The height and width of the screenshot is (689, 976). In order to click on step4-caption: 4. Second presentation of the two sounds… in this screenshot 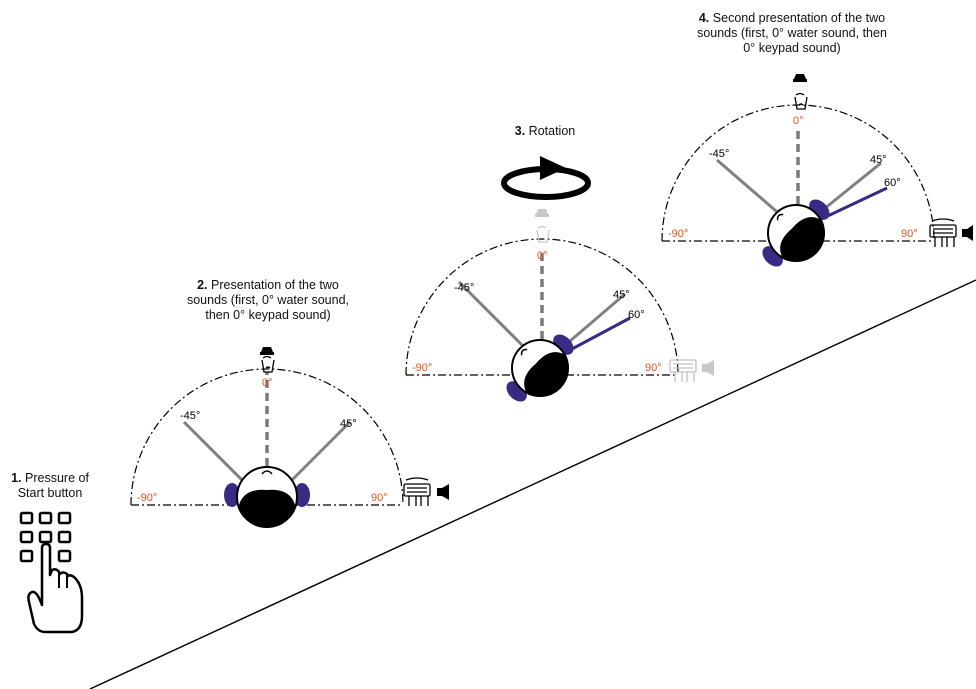, I will do `click(792, 33)`.